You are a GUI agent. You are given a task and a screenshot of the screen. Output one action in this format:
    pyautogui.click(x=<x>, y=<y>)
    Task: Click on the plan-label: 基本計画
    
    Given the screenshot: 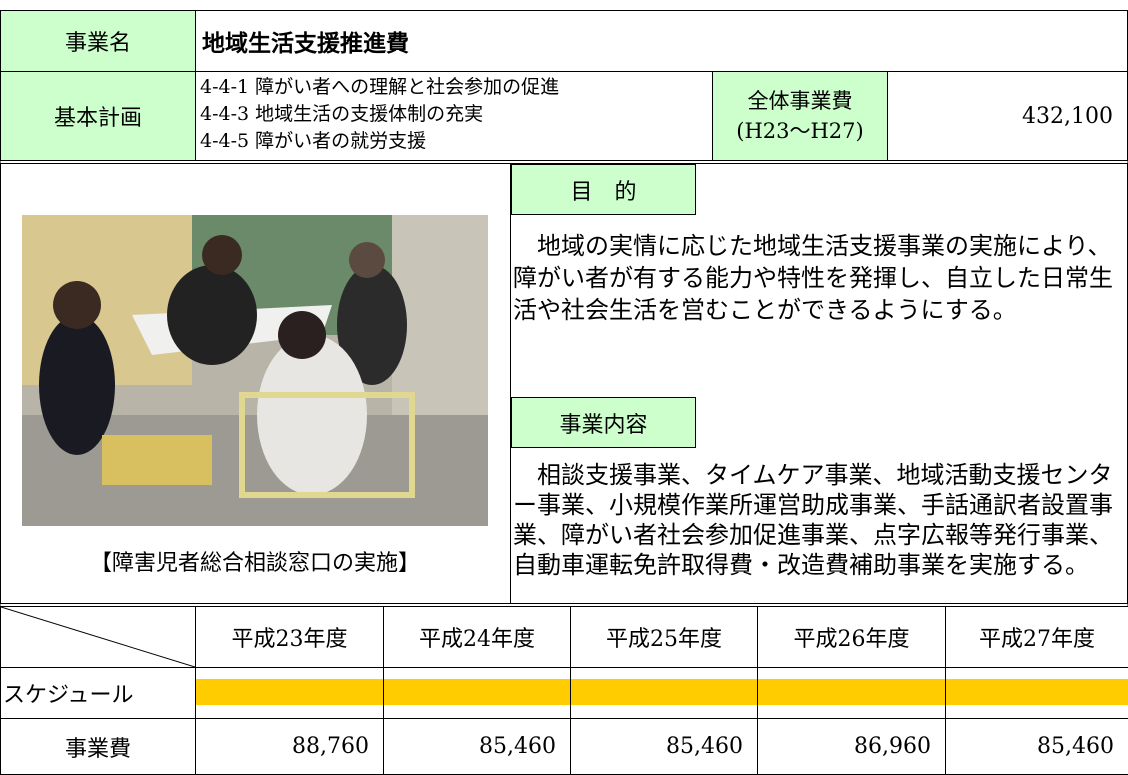 What is the action you would take?
    pyautogui.click(x=98, y=116)
    